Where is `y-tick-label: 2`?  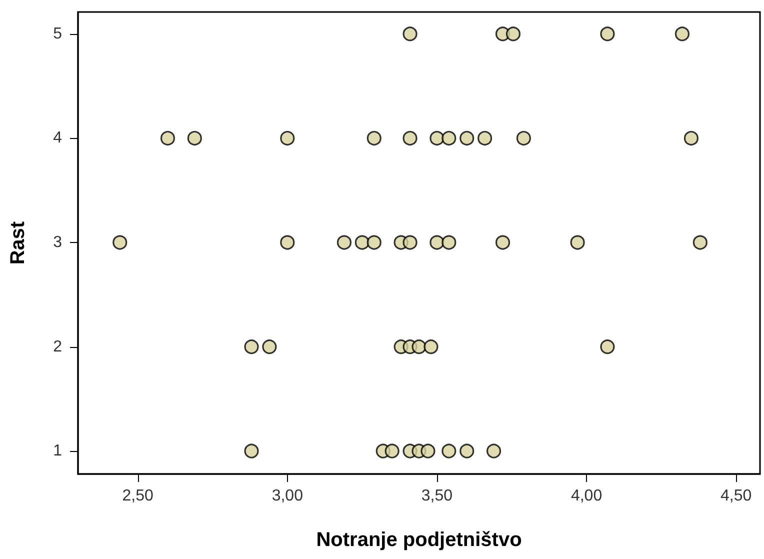
y-tick-label: 2 is located at coordinates (57, 347).